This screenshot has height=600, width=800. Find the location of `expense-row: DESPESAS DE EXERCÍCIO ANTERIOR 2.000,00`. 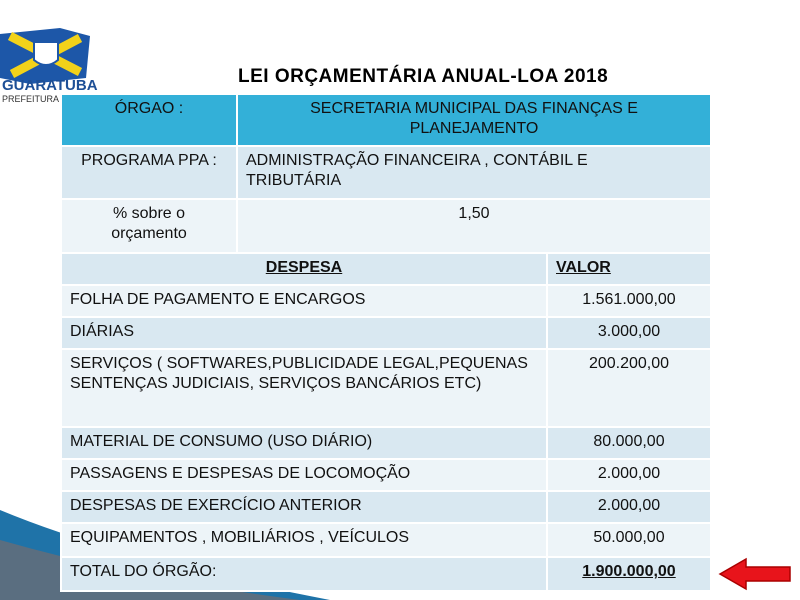

expense-row: DESPESAS DE EXERCÍCIO ANTERIOR 2.000,00 is located at coordinates (386, 507).